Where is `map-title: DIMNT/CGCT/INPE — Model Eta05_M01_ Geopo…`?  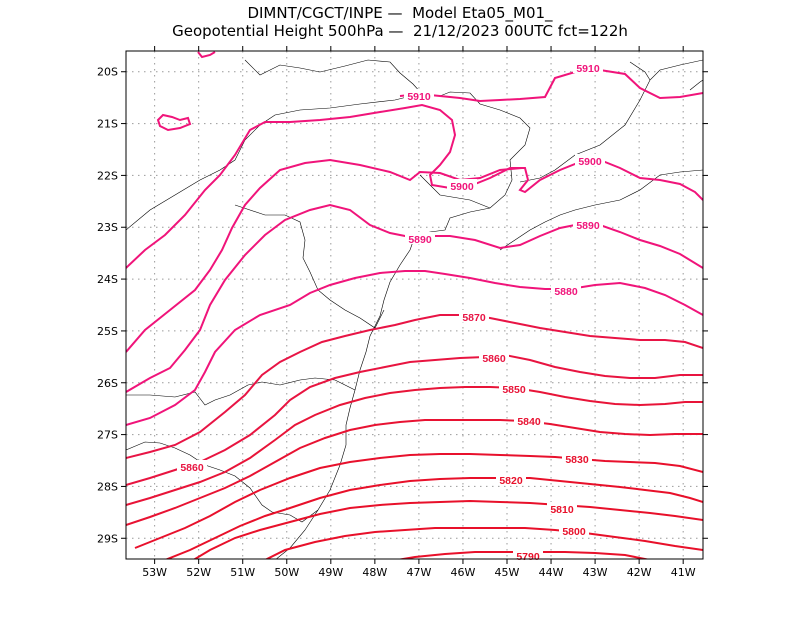 map-title: DIMNT/CGCT/INPE — Model Eta05_M01_ Geopo… is located at coordinates (400, 22).